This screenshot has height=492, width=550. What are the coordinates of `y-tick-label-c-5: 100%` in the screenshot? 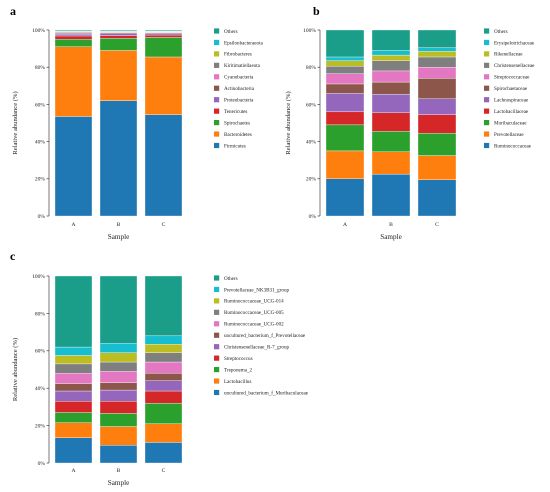 It's located at (38, 277).